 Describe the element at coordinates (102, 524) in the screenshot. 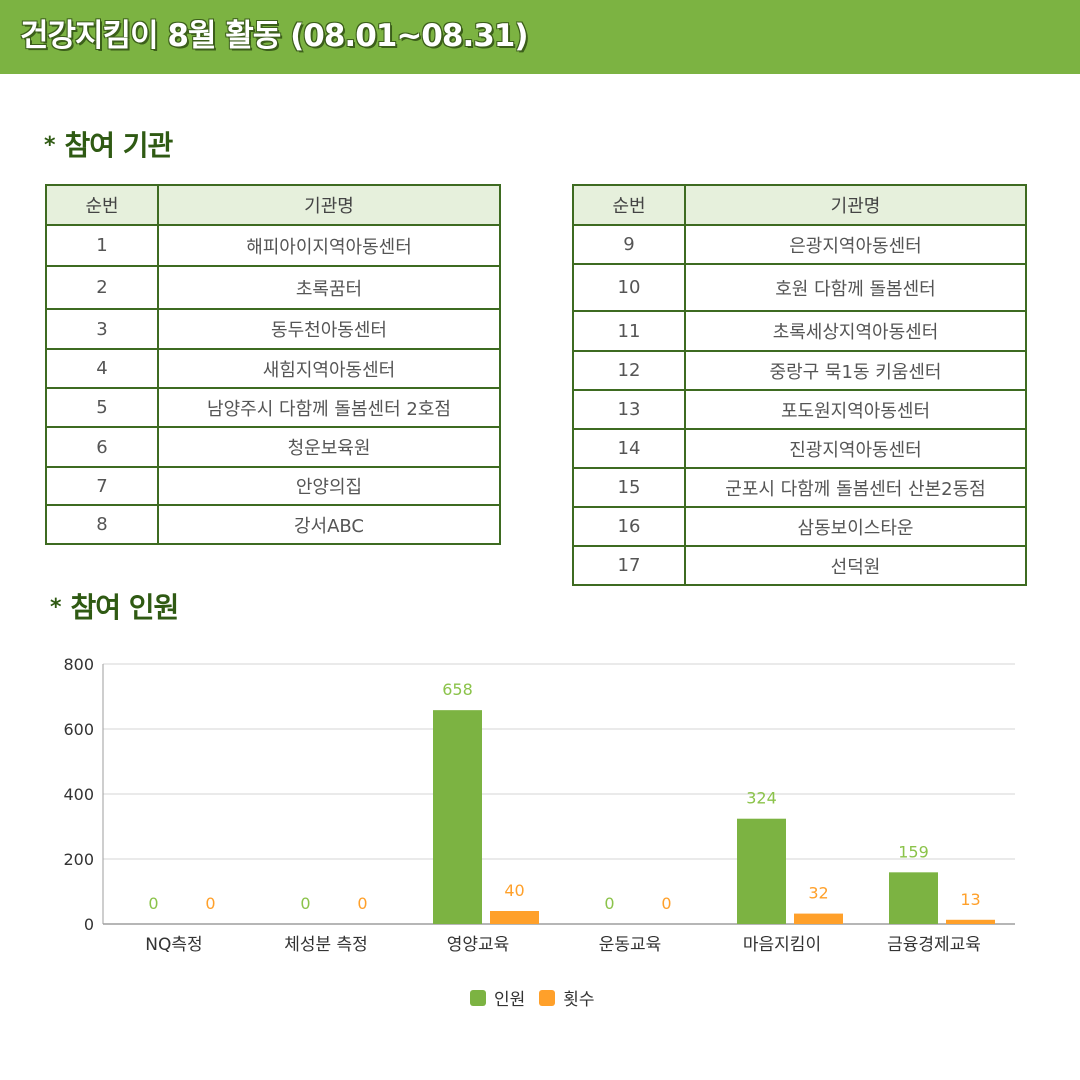

I see `cell-number: 8` at that location.